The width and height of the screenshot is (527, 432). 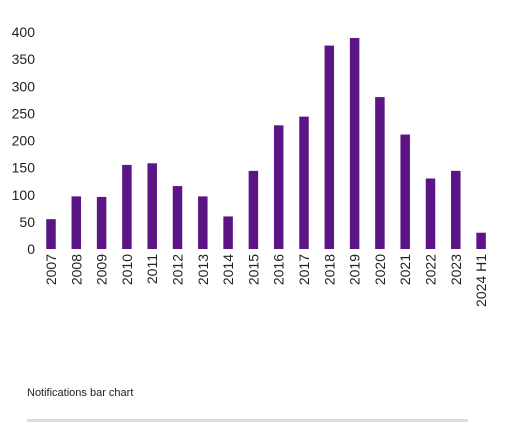 What do you see at coordinates (152, 206) in the screenshot?
I see `bar-2011` at bounding box center [152, 206].